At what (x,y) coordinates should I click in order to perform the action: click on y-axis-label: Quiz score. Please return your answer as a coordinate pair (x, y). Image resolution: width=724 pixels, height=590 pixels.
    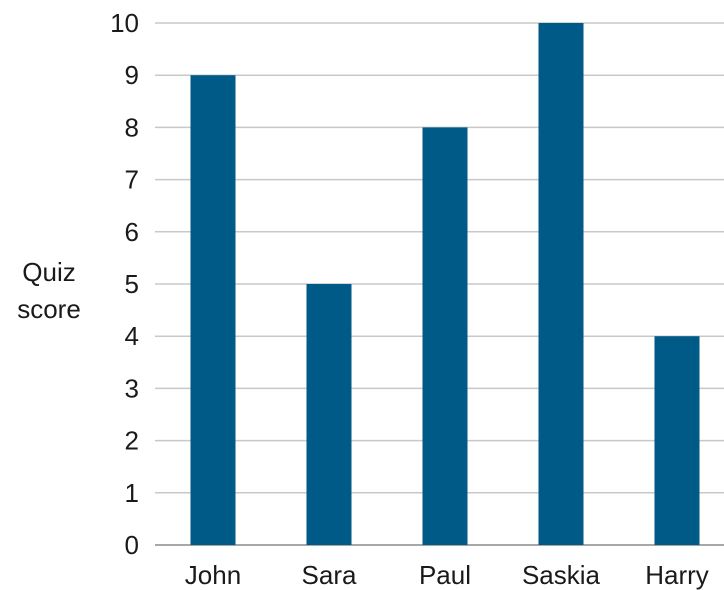
    Looking at the image, I should click on (49, 290).